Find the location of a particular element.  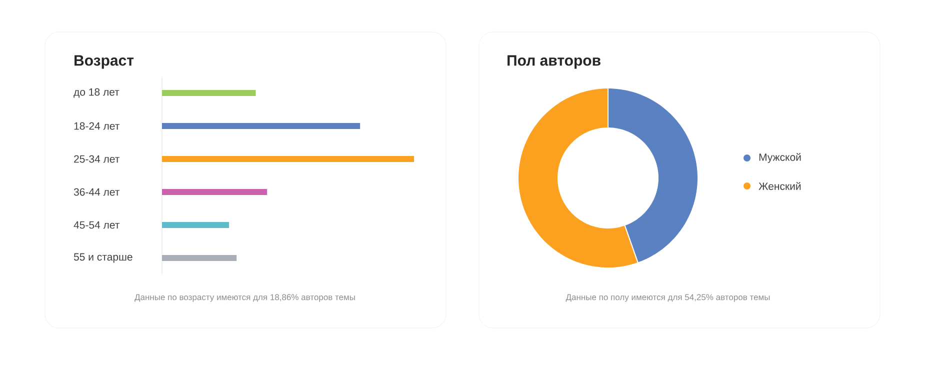

chart-title: Пол авторов is located at coordinates (554, 62).